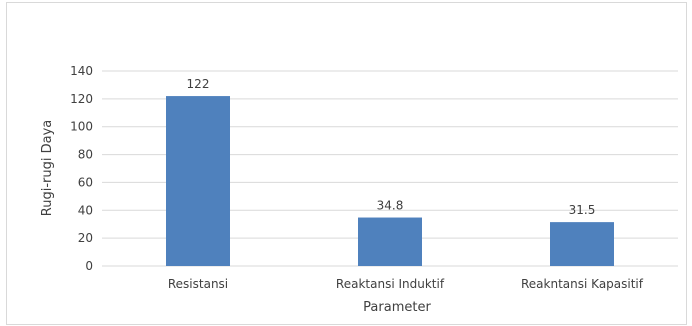 The width and height of the screenshot is (692, 326). I want to click on x-tick-label: Reakntansi Kapasitif, so click(582, 284).